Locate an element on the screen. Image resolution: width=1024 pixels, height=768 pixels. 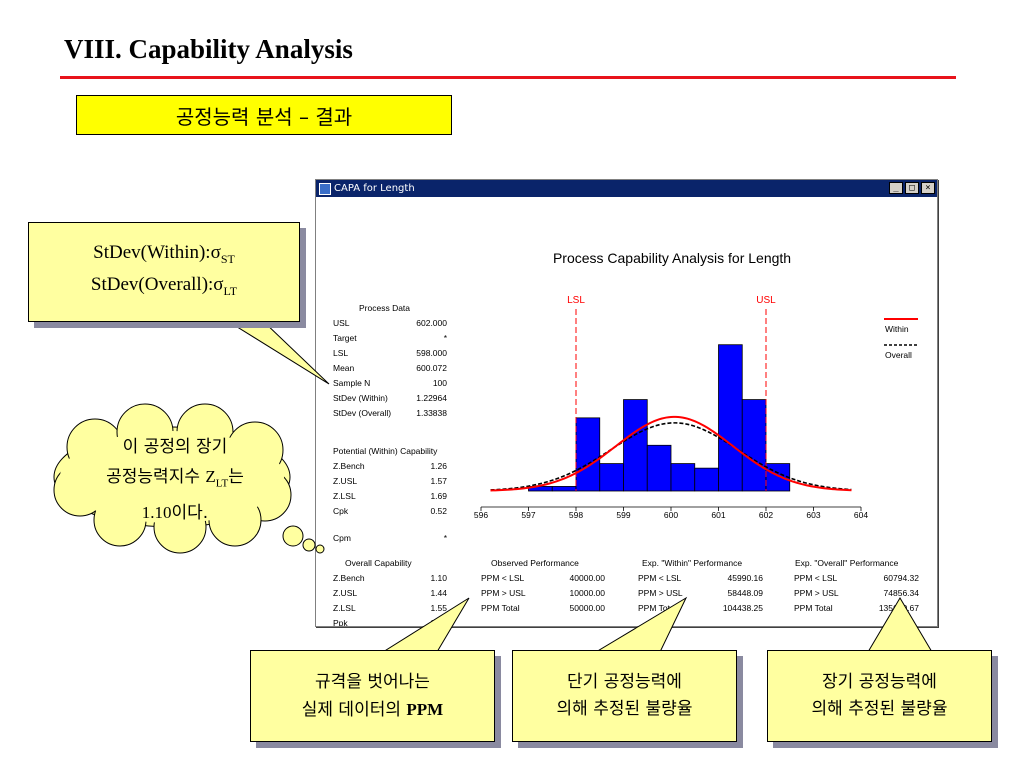
x-tick-label: 603 is located at coordinates (813, 515).